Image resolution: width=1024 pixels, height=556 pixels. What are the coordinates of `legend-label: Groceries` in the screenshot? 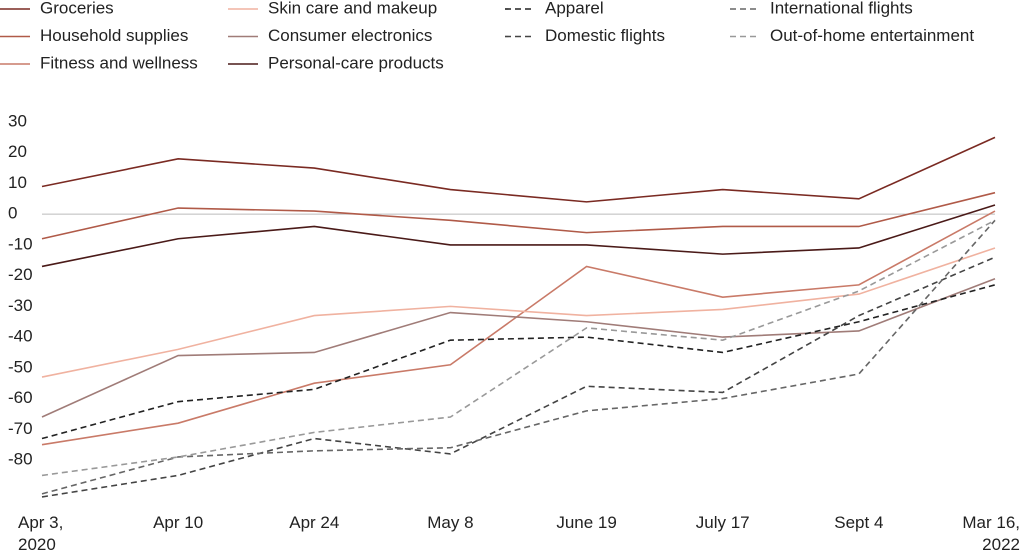 It's located at (77, 8).